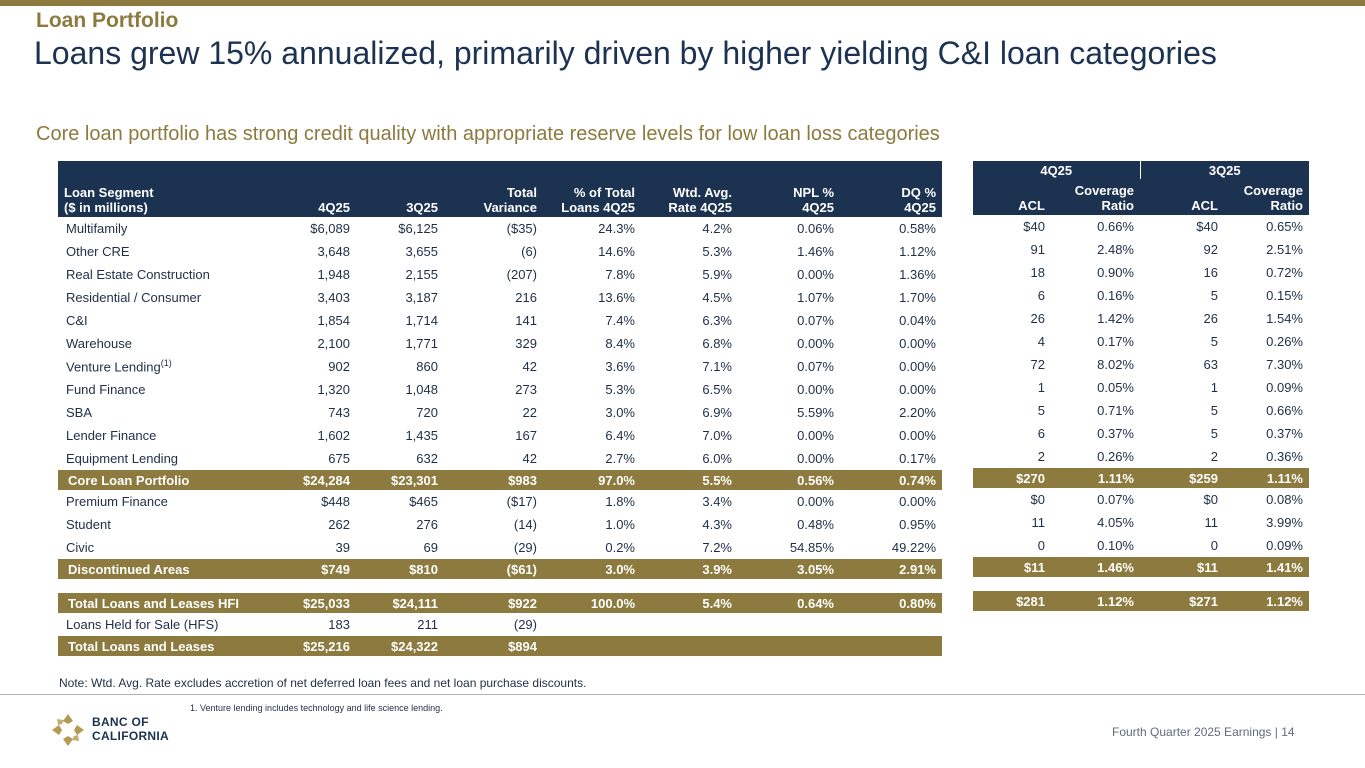 The width and height of the screenshot is (1365, 768). Describe the element at coordinates (689, 603) in the screenshot. I see `rate-cell: 5.4%` at that location.